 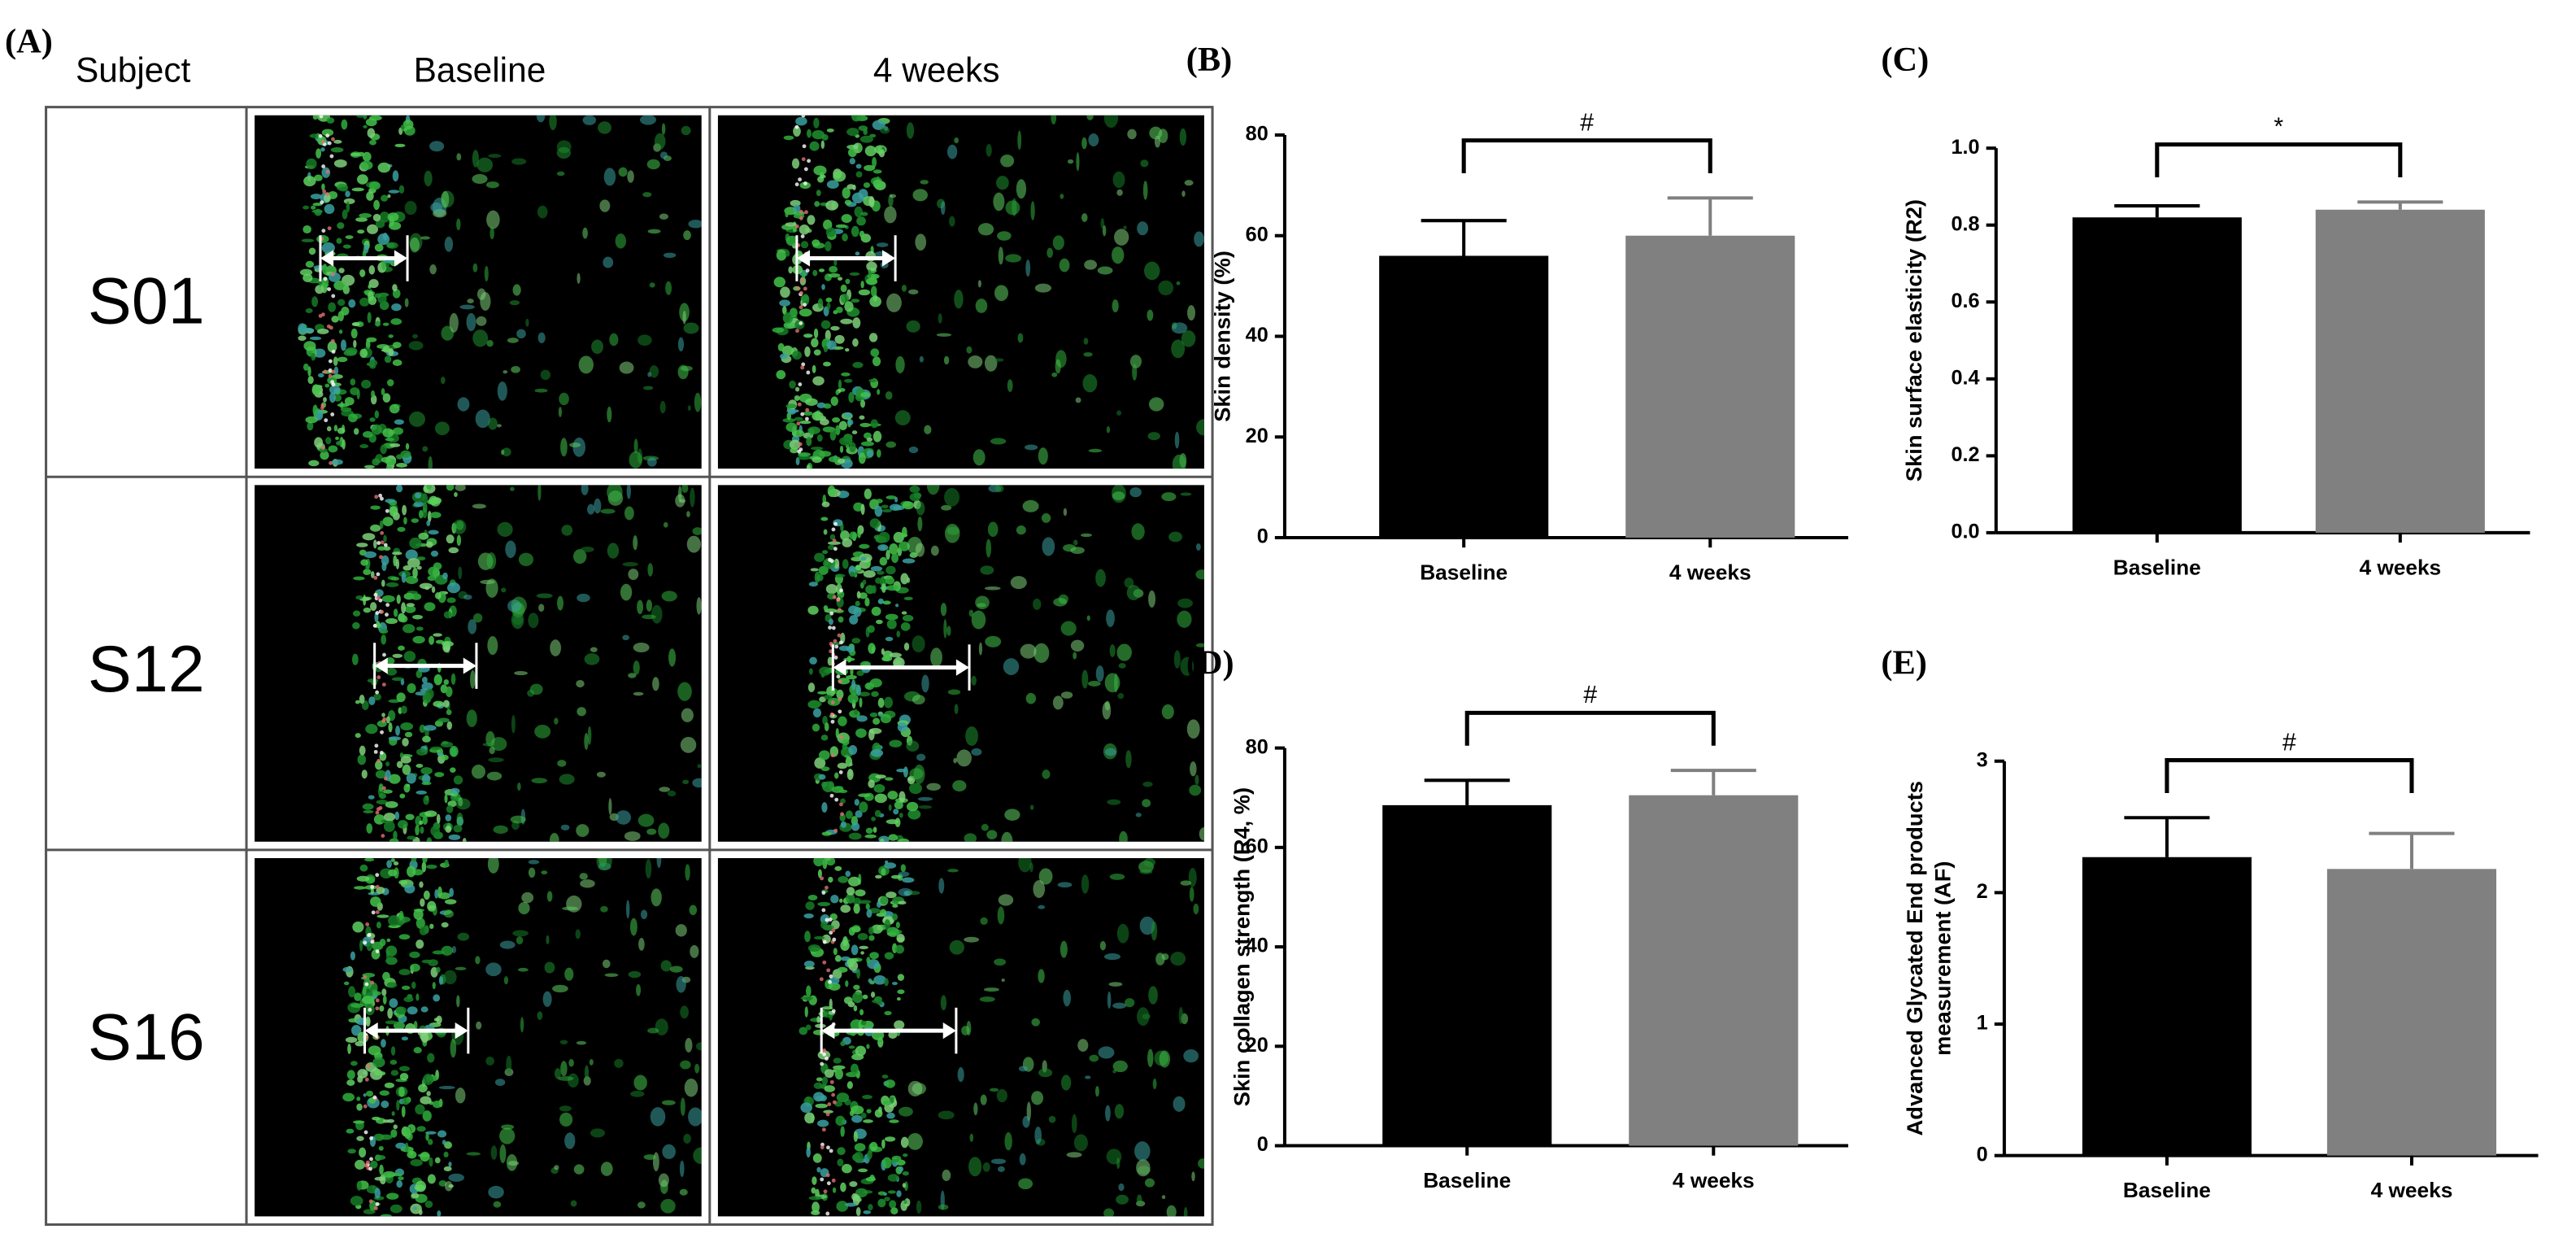 I want to click on arrow-head, so click(x=888, y=258).